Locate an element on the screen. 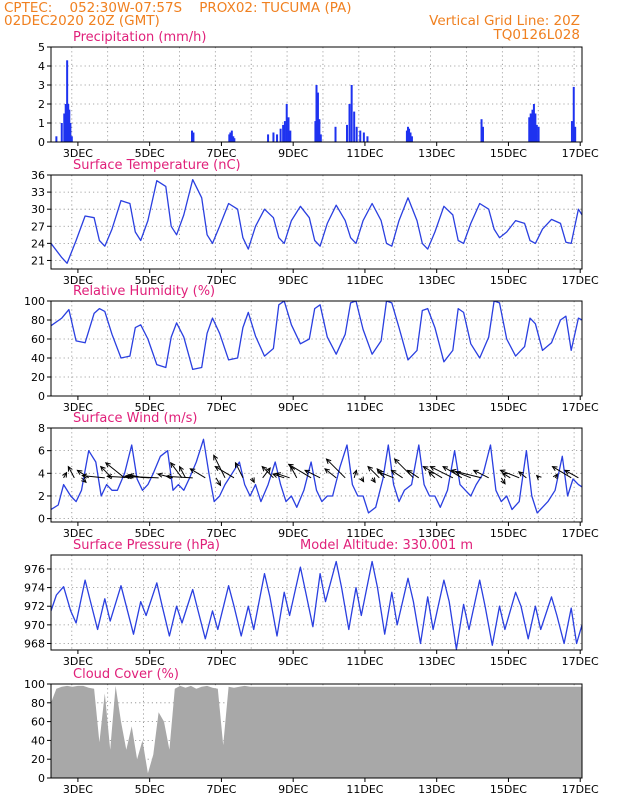  series-cloud is located at coordinates (316, 731).